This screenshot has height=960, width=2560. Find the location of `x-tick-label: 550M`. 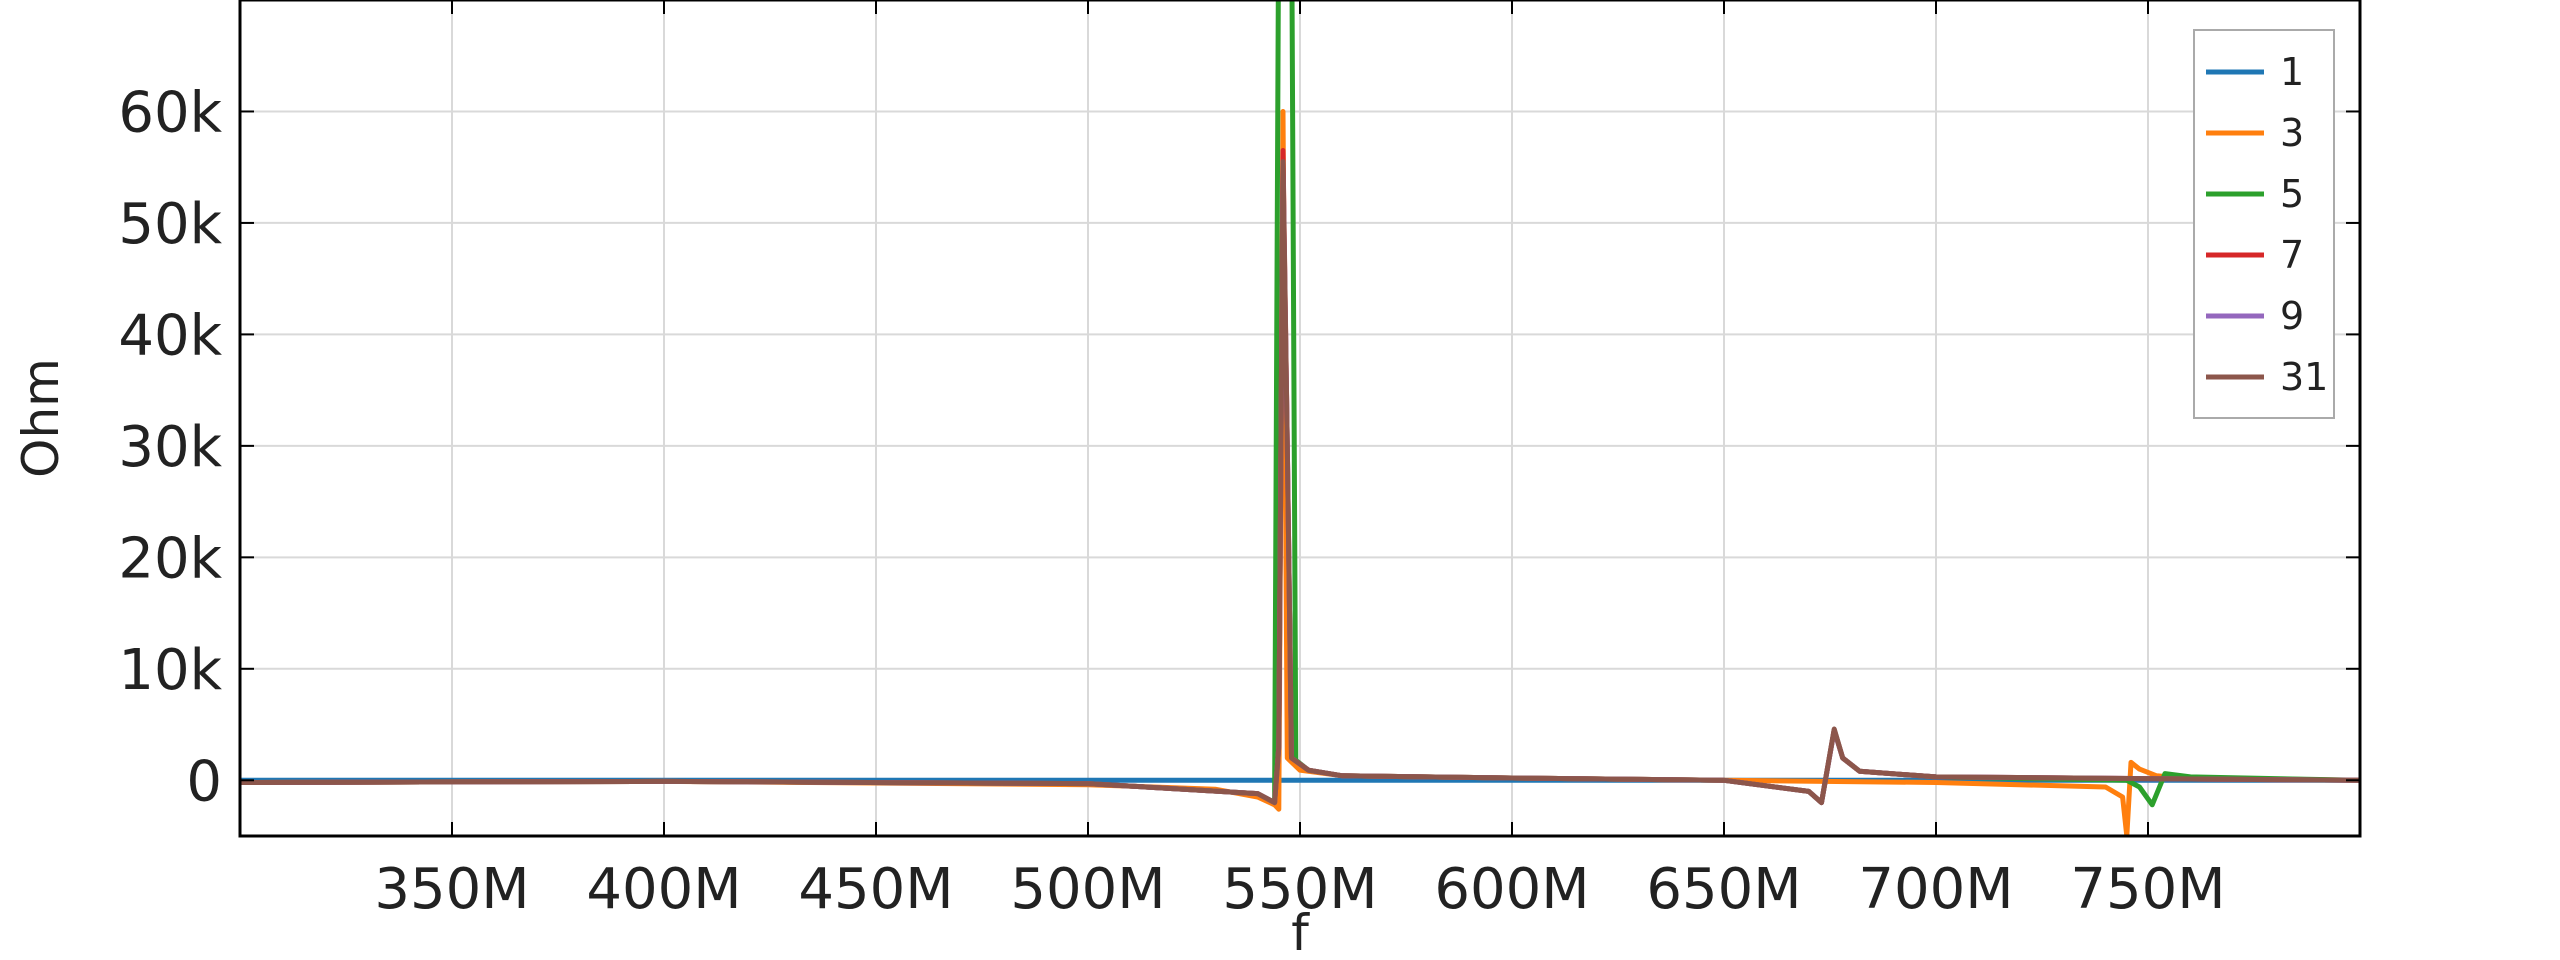

x-tick-label: 550M is located at coordinates (1299, 889).